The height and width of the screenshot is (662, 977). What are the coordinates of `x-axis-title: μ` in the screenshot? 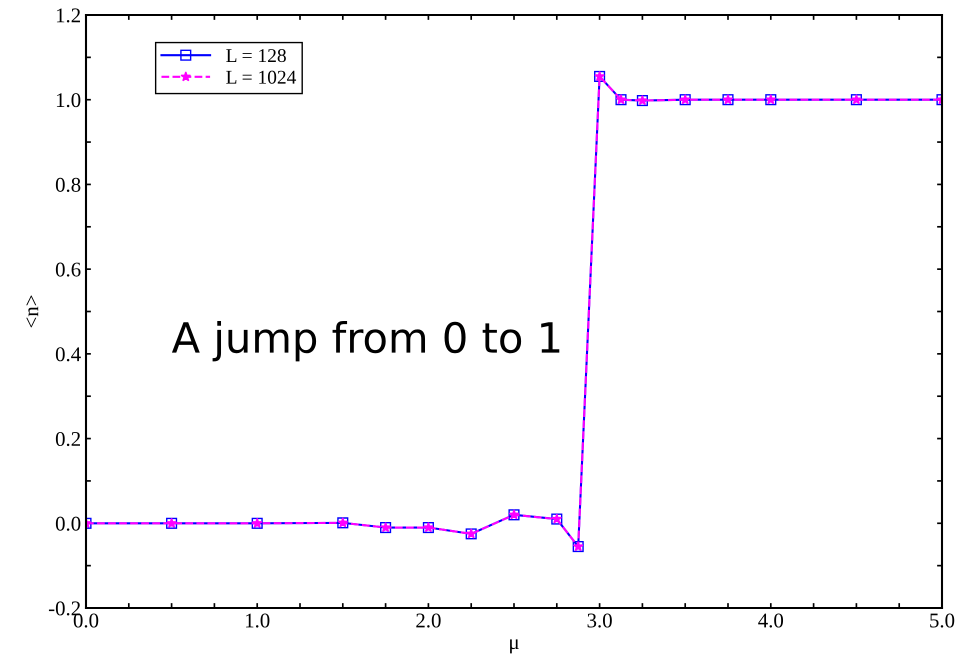 It's located at (514, 646).